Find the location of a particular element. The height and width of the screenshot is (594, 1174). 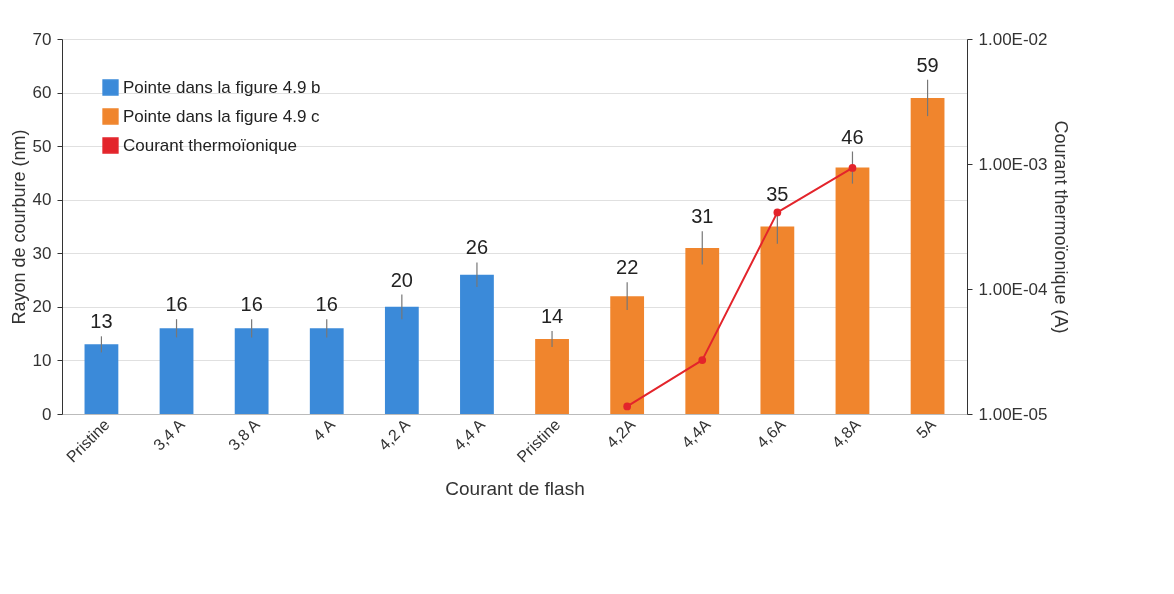

y-tick-label: 50 is located at coordinates (42, 146).